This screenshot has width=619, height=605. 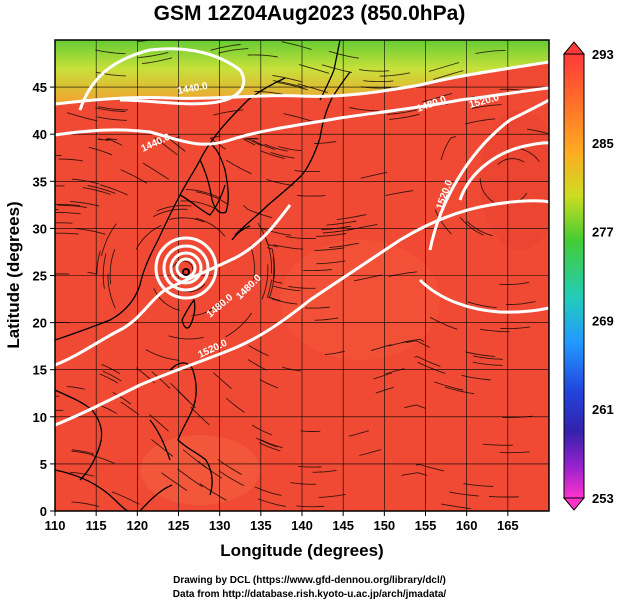 I want to click on x-tick-label: 135, so click(x=261, y=525).